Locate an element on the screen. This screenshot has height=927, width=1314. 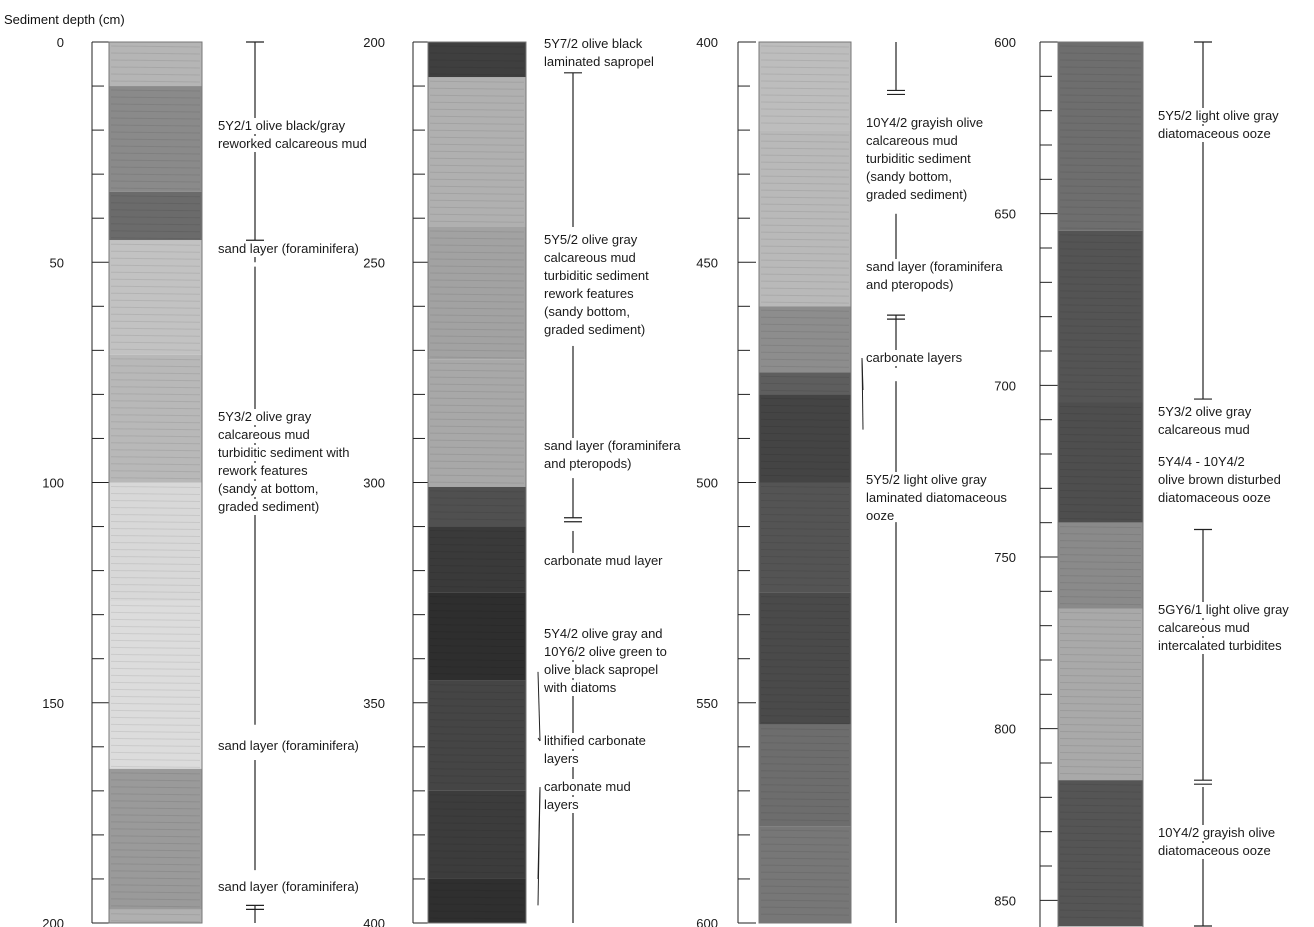
tick-label: 400 is located at coordinates (374, 921).